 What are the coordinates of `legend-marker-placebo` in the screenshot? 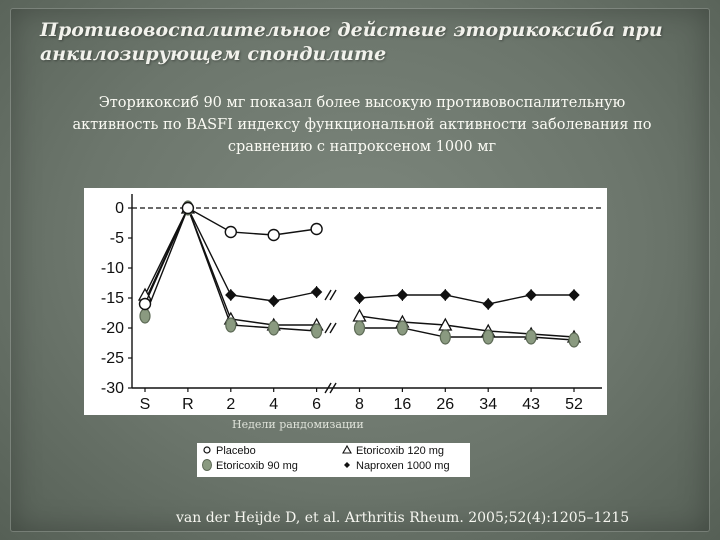 It's located at (207, 450).